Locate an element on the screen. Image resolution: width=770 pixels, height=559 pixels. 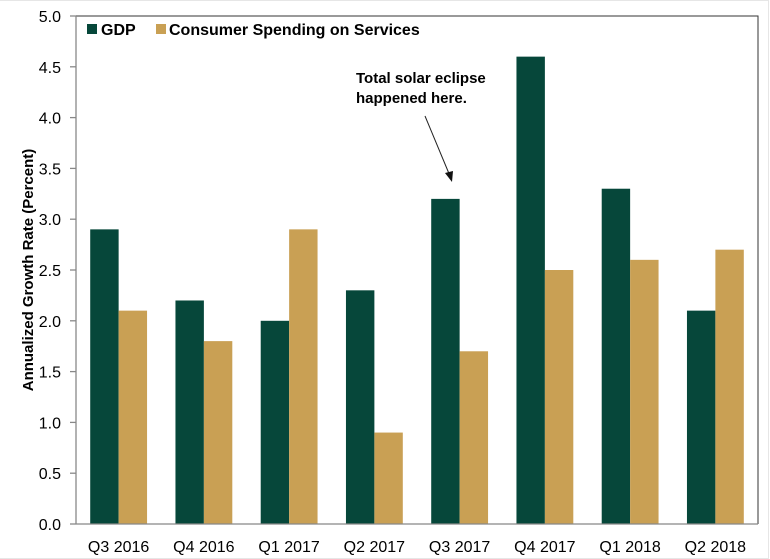
y-axis: 0.0 0.5 1.0 1.5 2.0 2.5 3.0 3.5 4.0 4.5 5.0 is located at coordinates (58, 271).